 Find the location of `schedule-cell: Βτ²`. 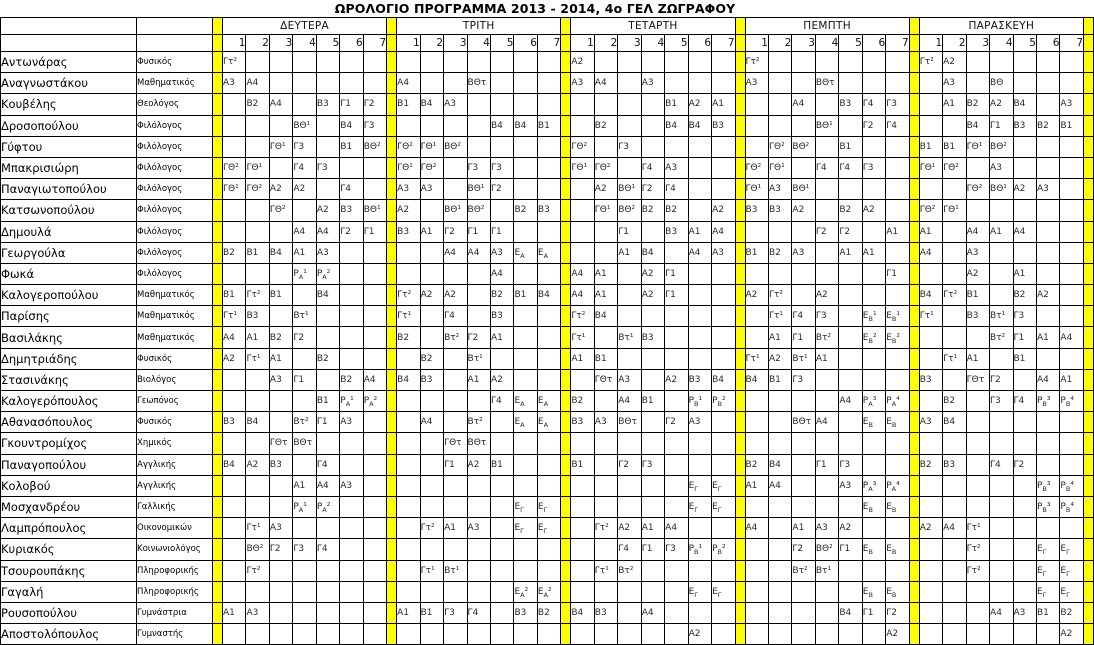

schedule-cell: Βτ² is located at coordinates (304, 422).